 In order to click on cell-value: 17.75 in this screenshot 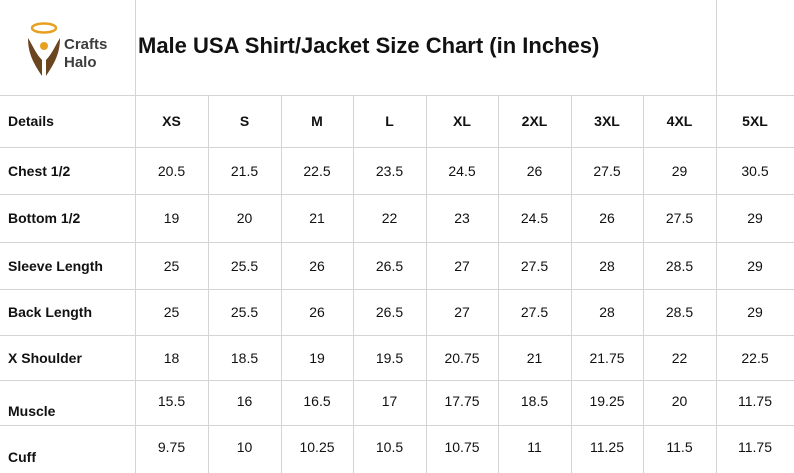, I will do `click(462, 400)`.